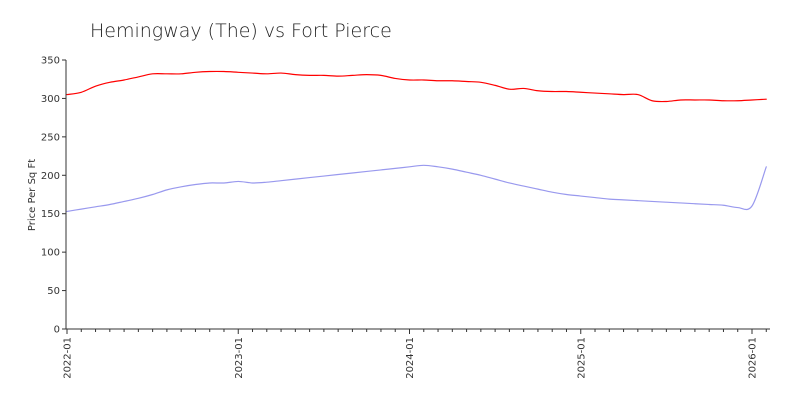 The height and width of the screenshot is (400, 800). I want to click on y-tick-label: 0, so click(57, 330).